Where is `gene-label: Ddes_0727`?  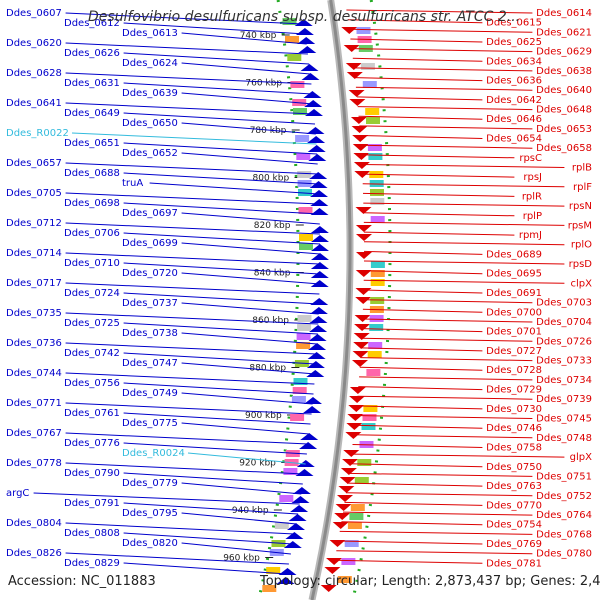 gene-label: Ddes_0727 is located at coordinates (514, 351).